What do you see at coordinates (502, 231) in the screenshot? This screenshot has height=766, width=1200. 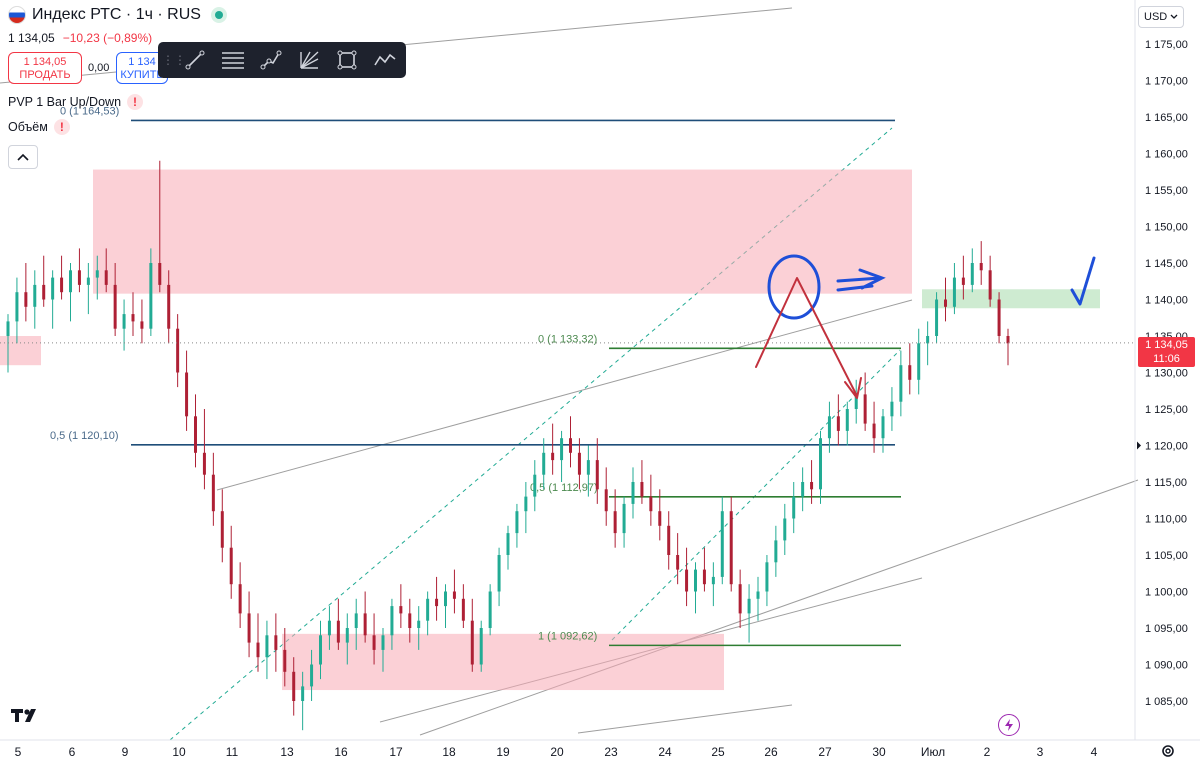 I see `red-zone` at bounding box center [502, 231].